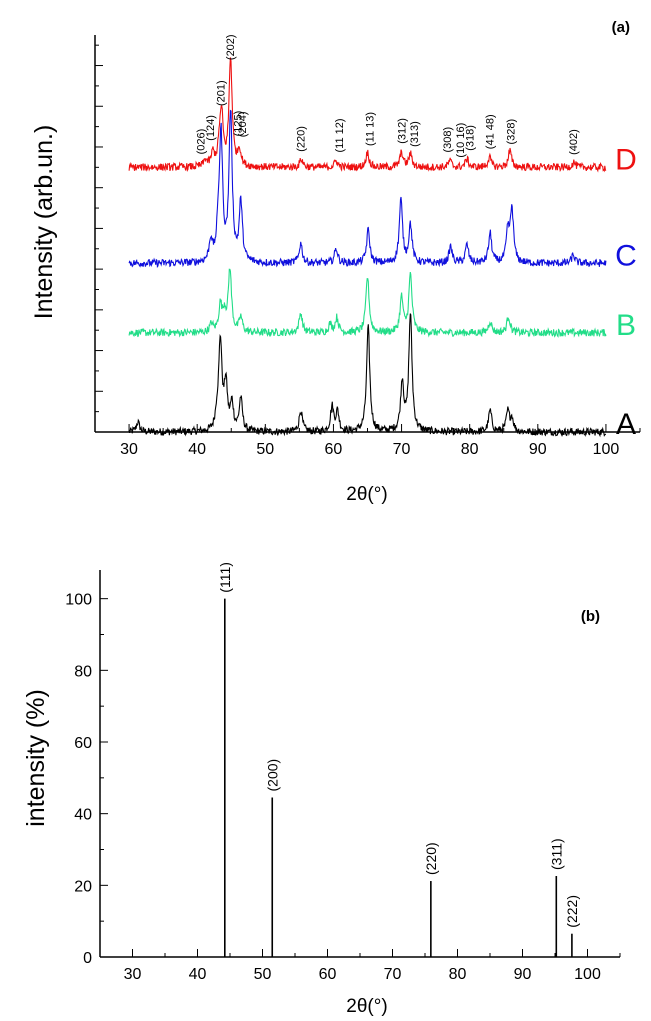  Describe the element at coordinates (626, 159) in the screenshot. I see `series-name-D: D` at that location.